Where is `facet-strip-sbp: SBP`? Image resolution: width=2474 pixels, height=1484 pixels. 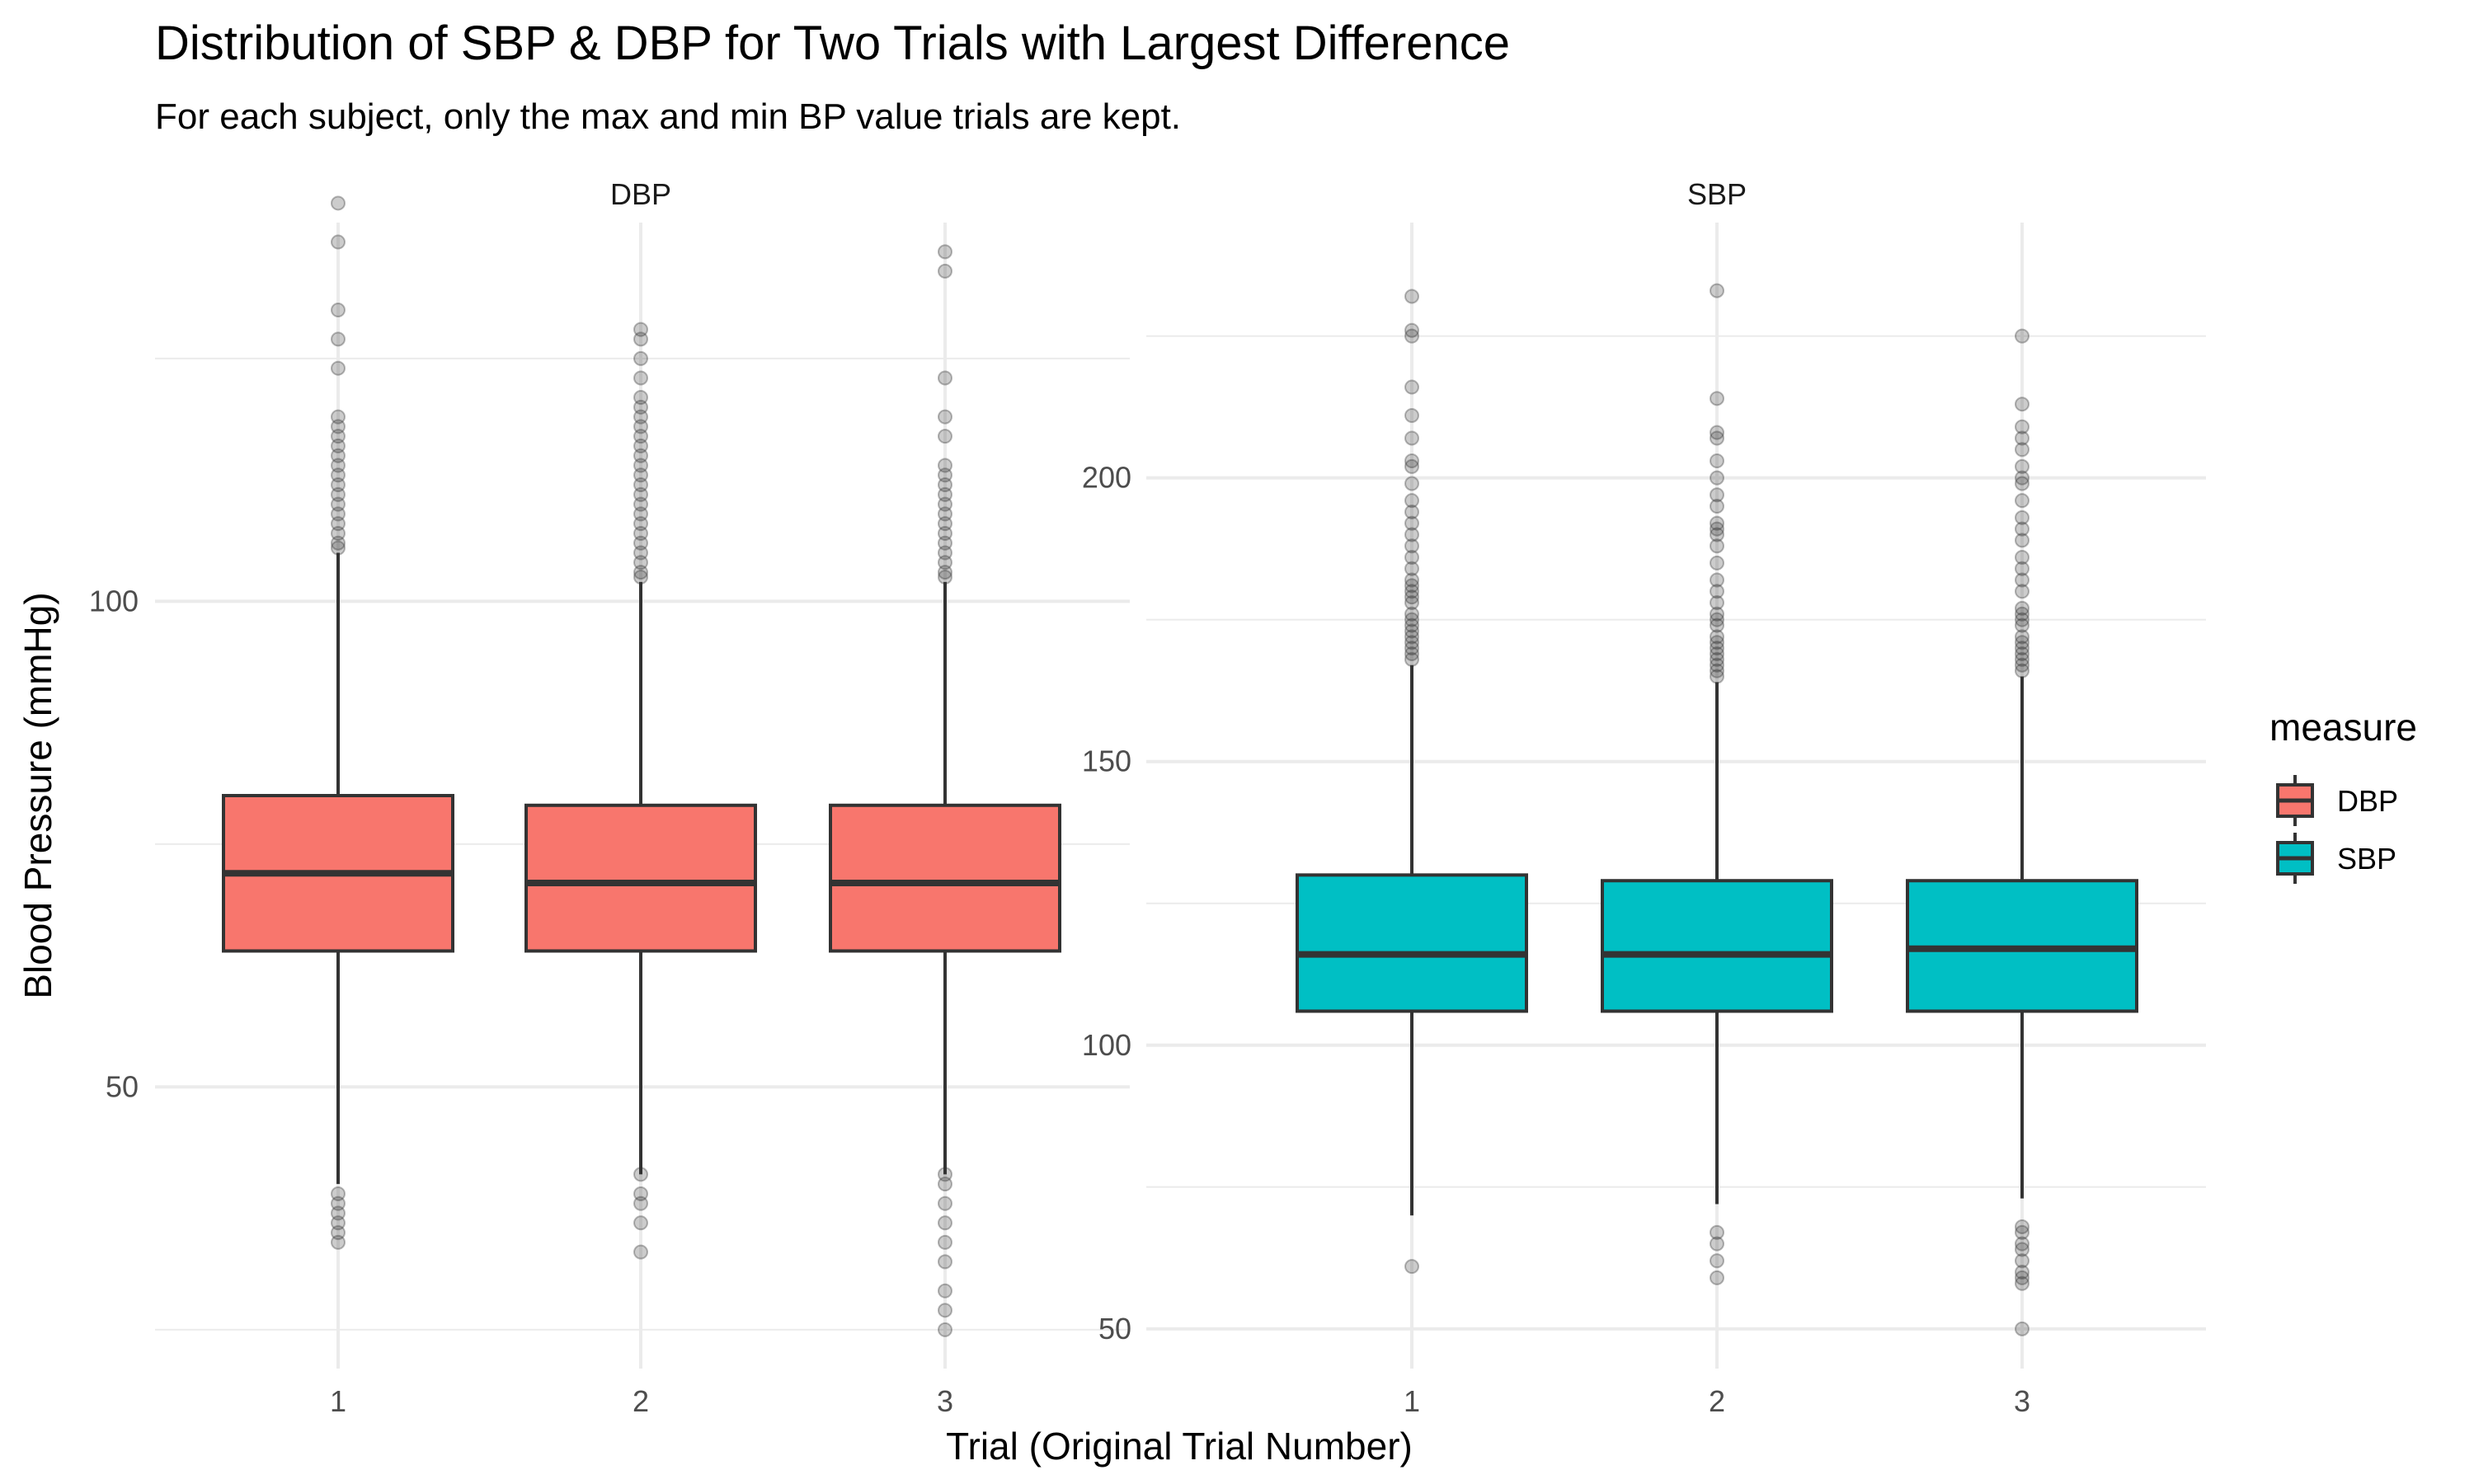
facet-strip-sbp: SBP is located at coordinates (1717, 194).